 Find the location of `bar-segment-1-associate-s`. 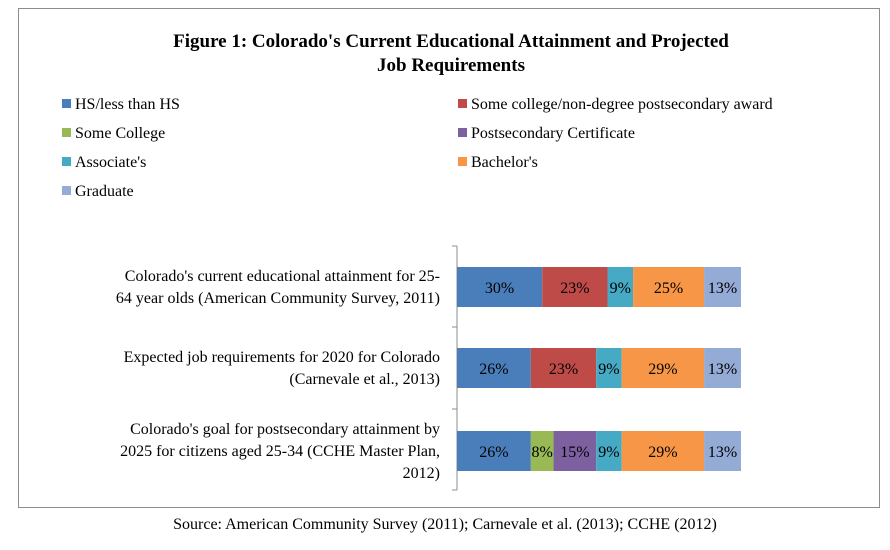

bar-segment-1-associate-s is located at coordinates (620, 287).